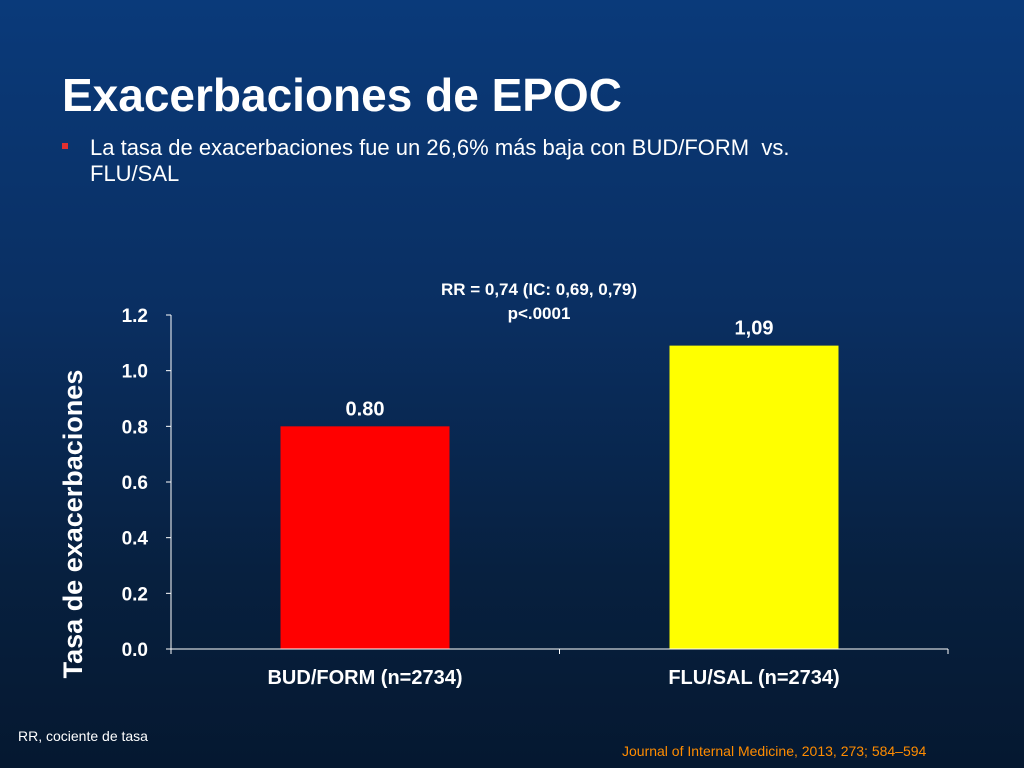 This screenshot has height=768, width=1024. I want to click on bullet-square-icon, so click(65, 146).